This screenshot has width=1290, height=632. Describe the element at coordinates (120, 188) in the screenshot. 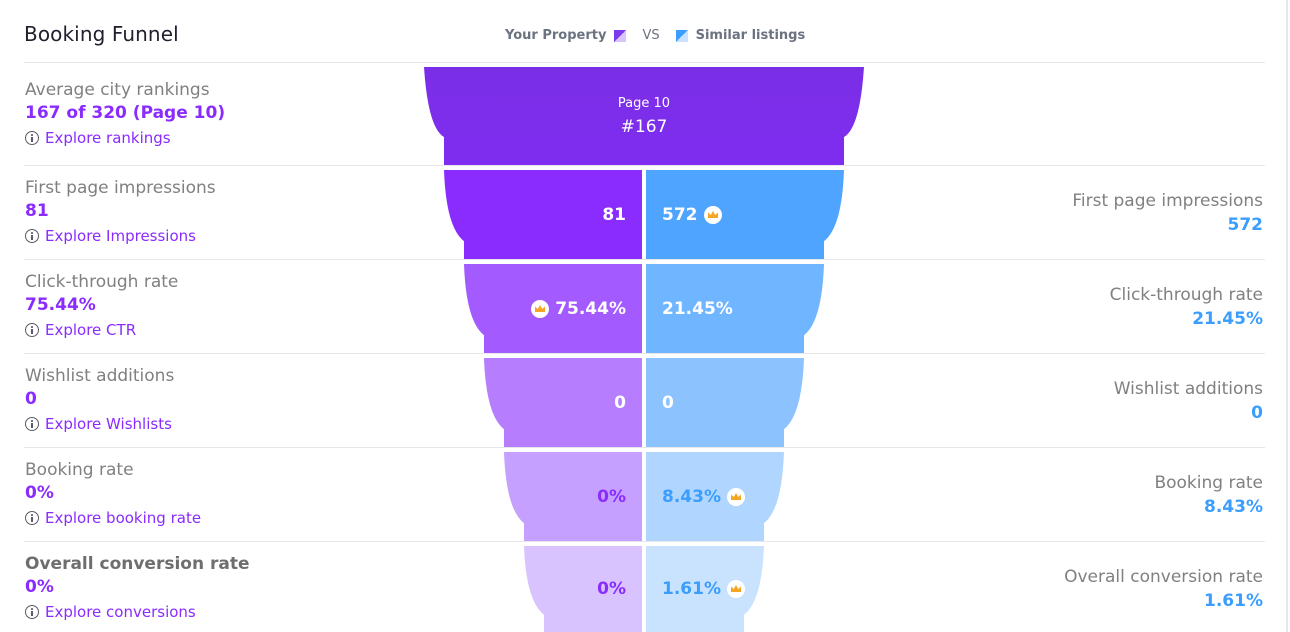

I see `impressions-label: First page impressions` at that location.